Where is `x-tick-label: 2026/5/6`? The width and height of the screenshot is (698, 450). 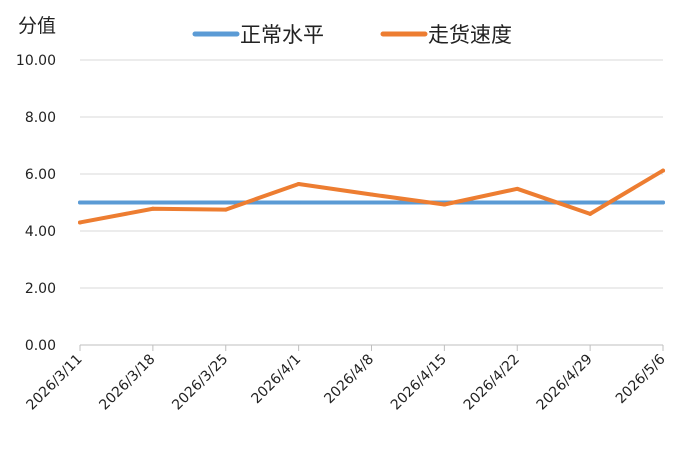 x-tick-label: 2026/5/6 is located at coordinates (641, 379).